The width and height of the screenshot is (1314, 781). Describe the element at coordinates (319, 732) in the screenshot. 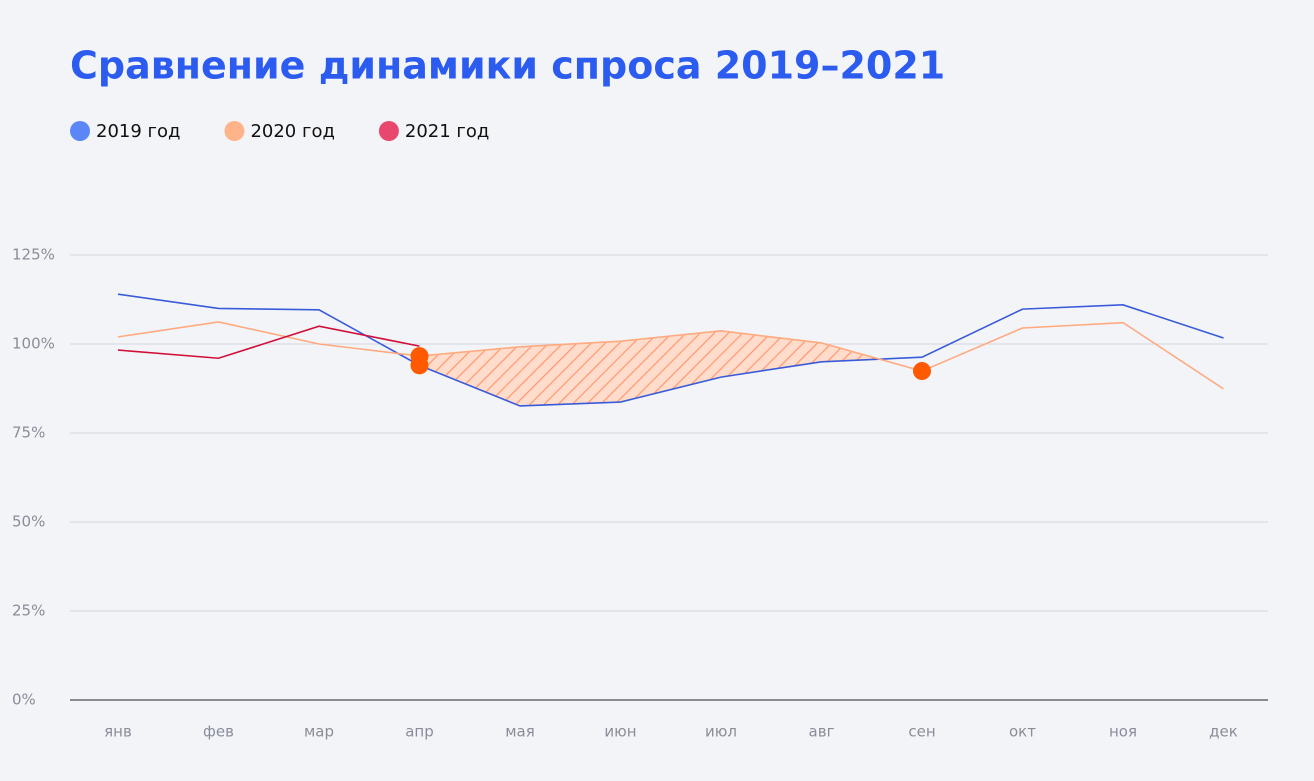

I see `x-tick-label: мар` at that location.